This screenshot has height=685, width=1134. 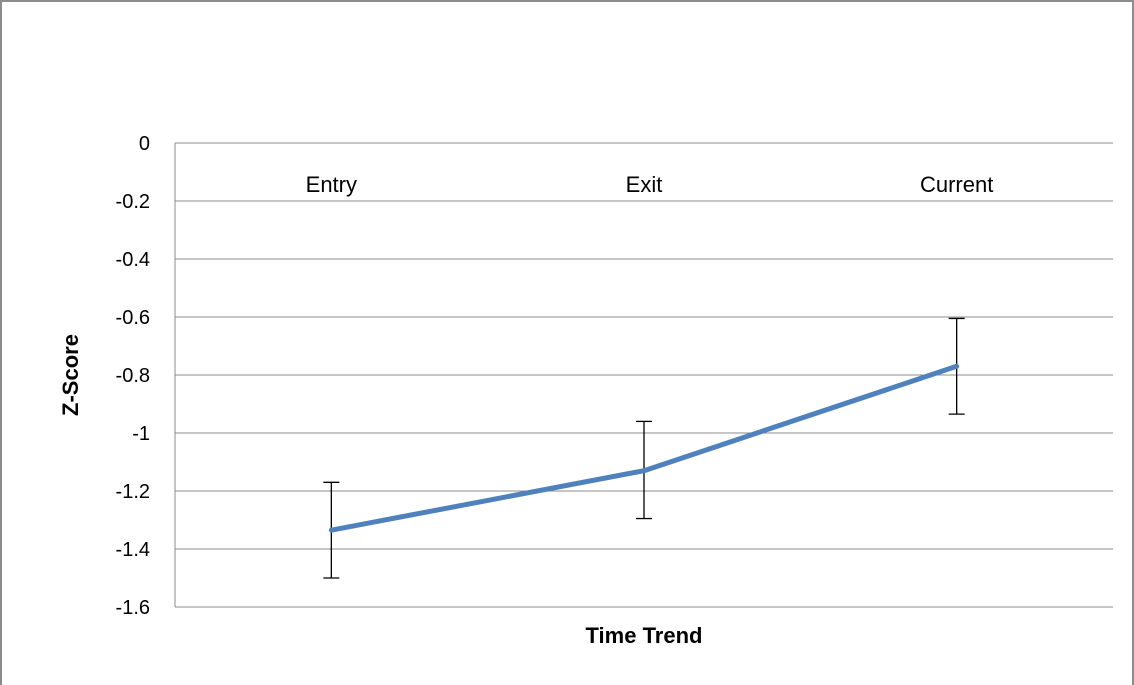 I want to click on series-line, so click(x=644, y=448).